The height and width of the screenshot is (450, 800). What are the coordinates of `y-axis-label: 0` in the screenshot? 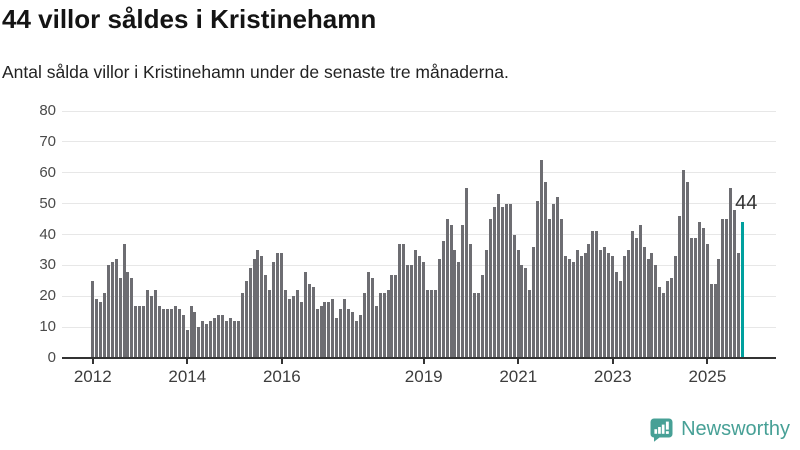 It's located at (51, 357).